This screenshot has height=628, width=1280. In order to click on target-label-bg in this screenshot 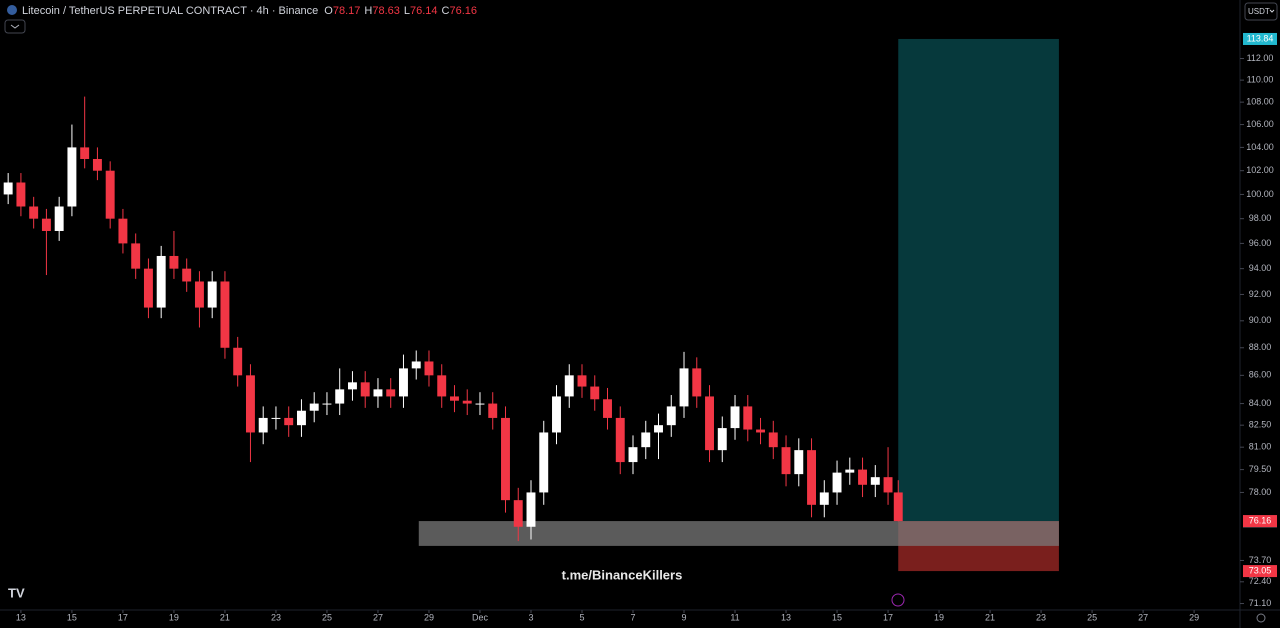, I will do `click(1260, 38)`.